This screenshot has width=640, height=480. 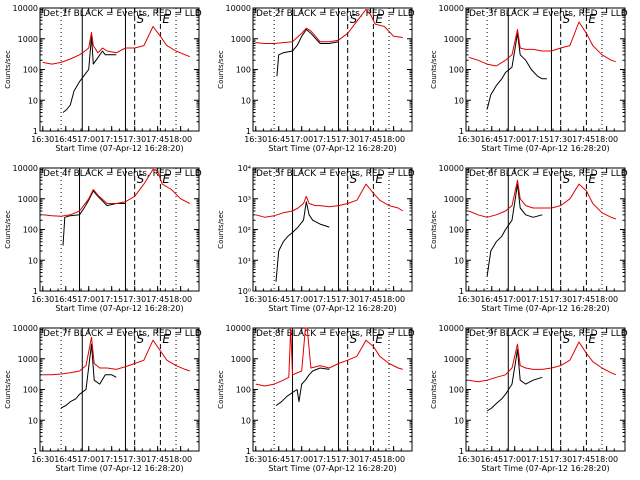 What do you see at coordinates (548, 14) in the screenshot?
I see `panel-title: Det 3f BLACK = Events, RED = LLD` at bounding box center [548, 14].